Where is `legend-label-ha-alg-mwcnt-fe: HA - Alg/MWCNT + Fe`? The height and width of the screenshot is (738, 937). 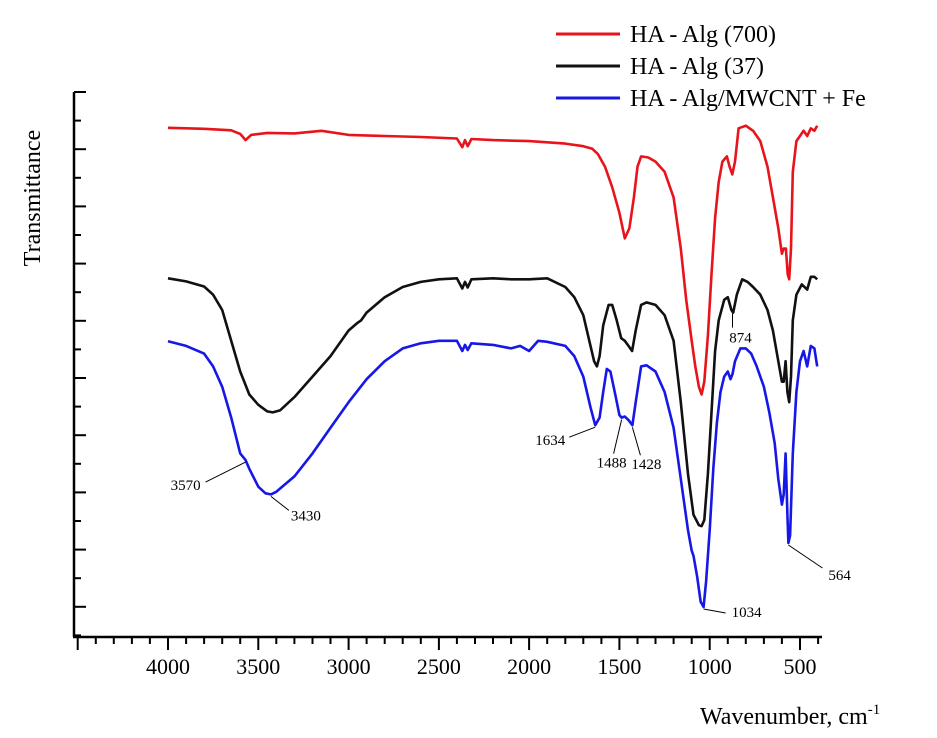
legend-label-ha-alg-mwcnt-fe: HA - Alg/MWCNT + Fe is located at coordinates (748, 99).